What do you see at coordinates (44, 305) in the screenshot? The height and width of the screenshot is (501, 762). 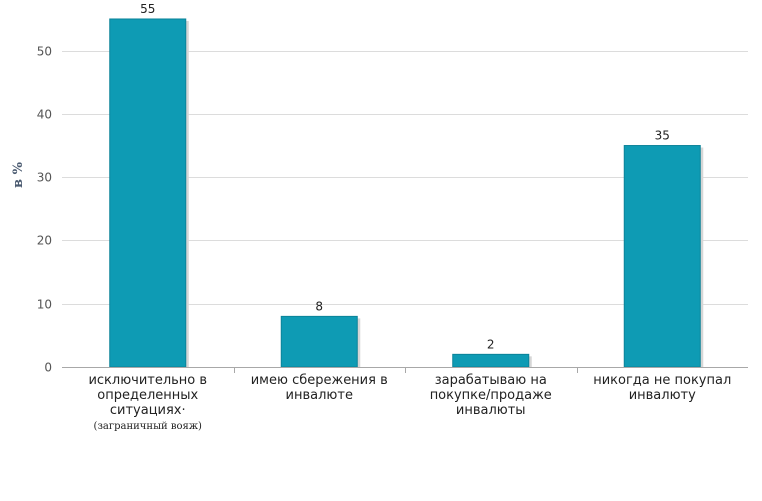 I see `y-tick-label: 10` at bounding box center [44, 305].